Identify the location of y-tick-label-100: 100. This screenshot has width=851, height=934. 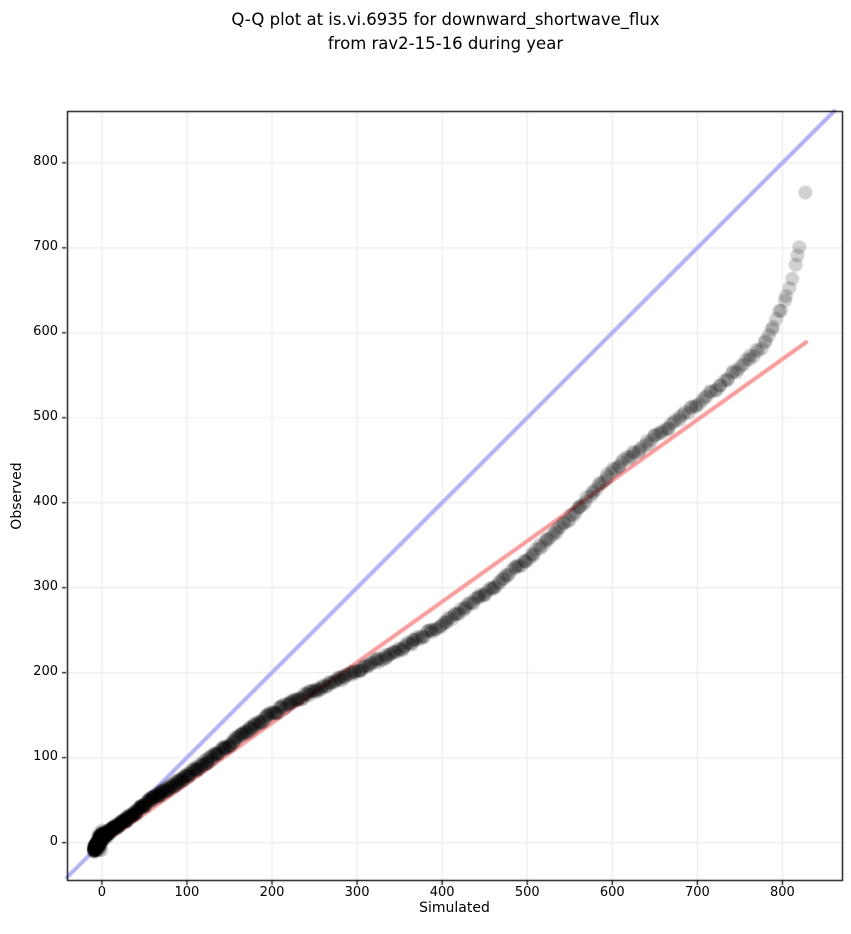
(45, 757).